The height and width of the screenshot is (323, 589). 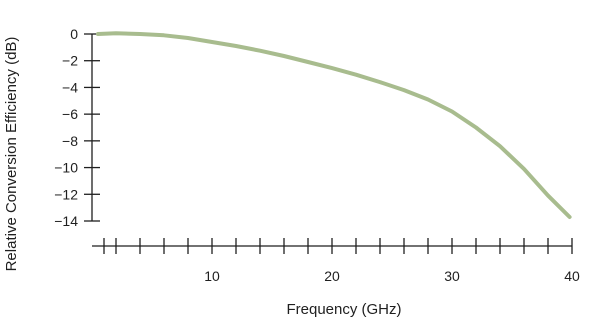 I want to click on y-tick-label: −8, so click(x=70, y=141).